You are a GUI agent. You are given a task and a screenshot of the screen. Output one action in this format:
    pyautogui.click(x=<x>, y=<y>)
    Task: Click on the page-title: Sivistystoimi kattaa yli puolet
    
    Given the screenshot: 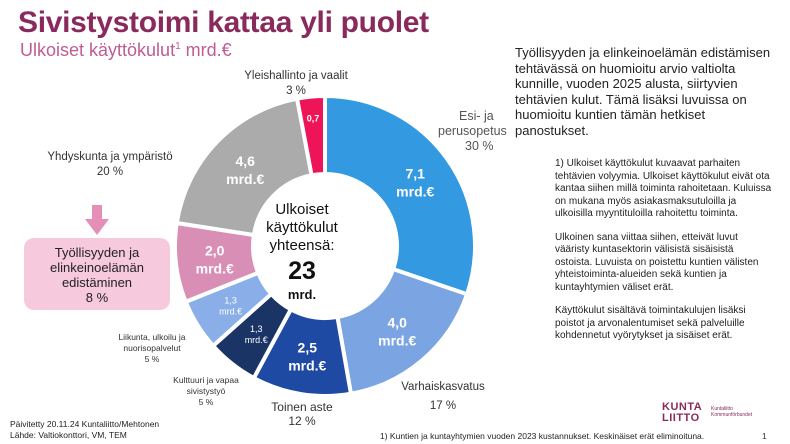 What is the action you would take?
    pyautogui.click(x=223, y=22)
    